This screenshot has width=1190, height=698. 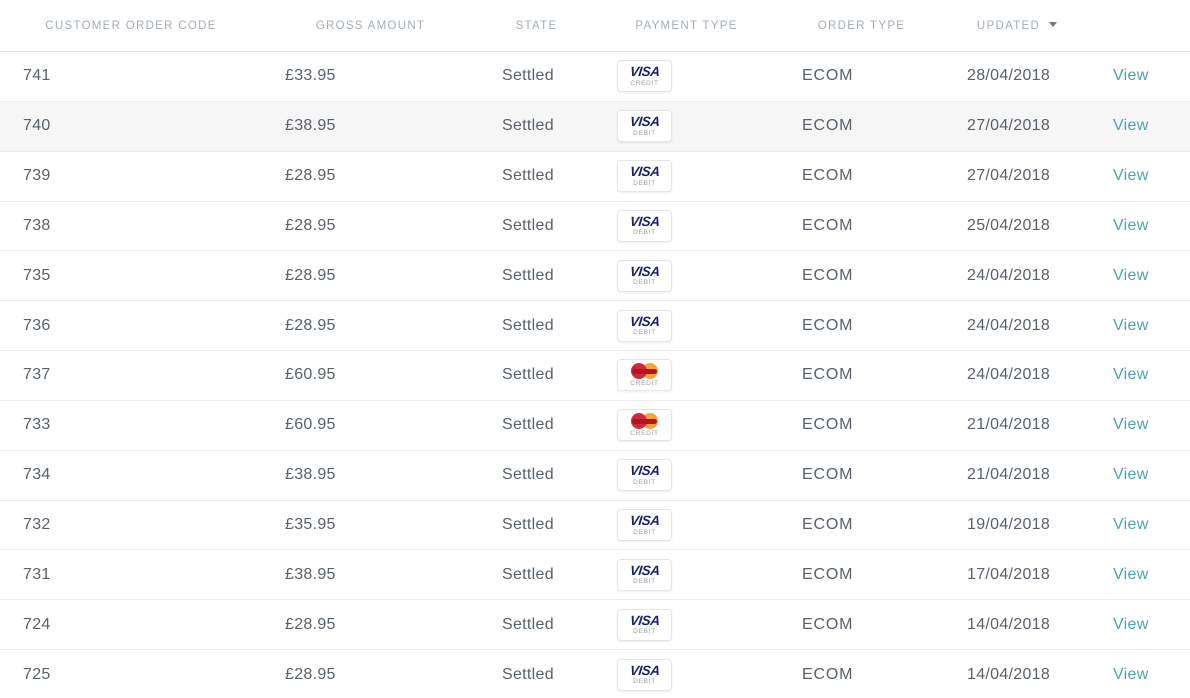 I want to click on customer-order-code-cell: 738, so click(x=131, y=226).